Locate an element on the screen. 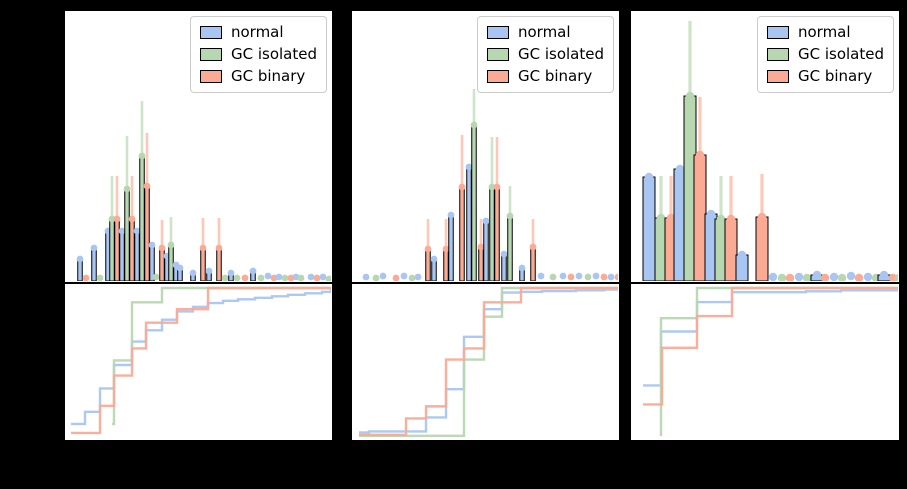 This screenshot has height=489, width=907. legend-middle: normal GC isolated GC binary is located at coordinates (545, 54).